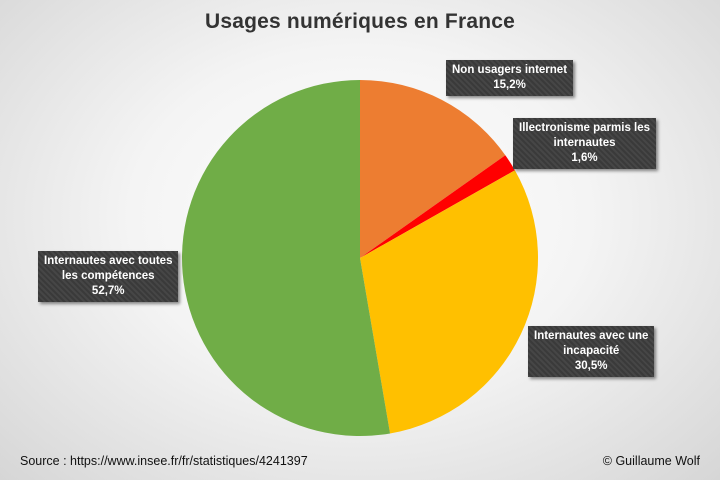 This screenshot has width=720, height=480. I want to click on slice-incapacite, so click(449, 302).